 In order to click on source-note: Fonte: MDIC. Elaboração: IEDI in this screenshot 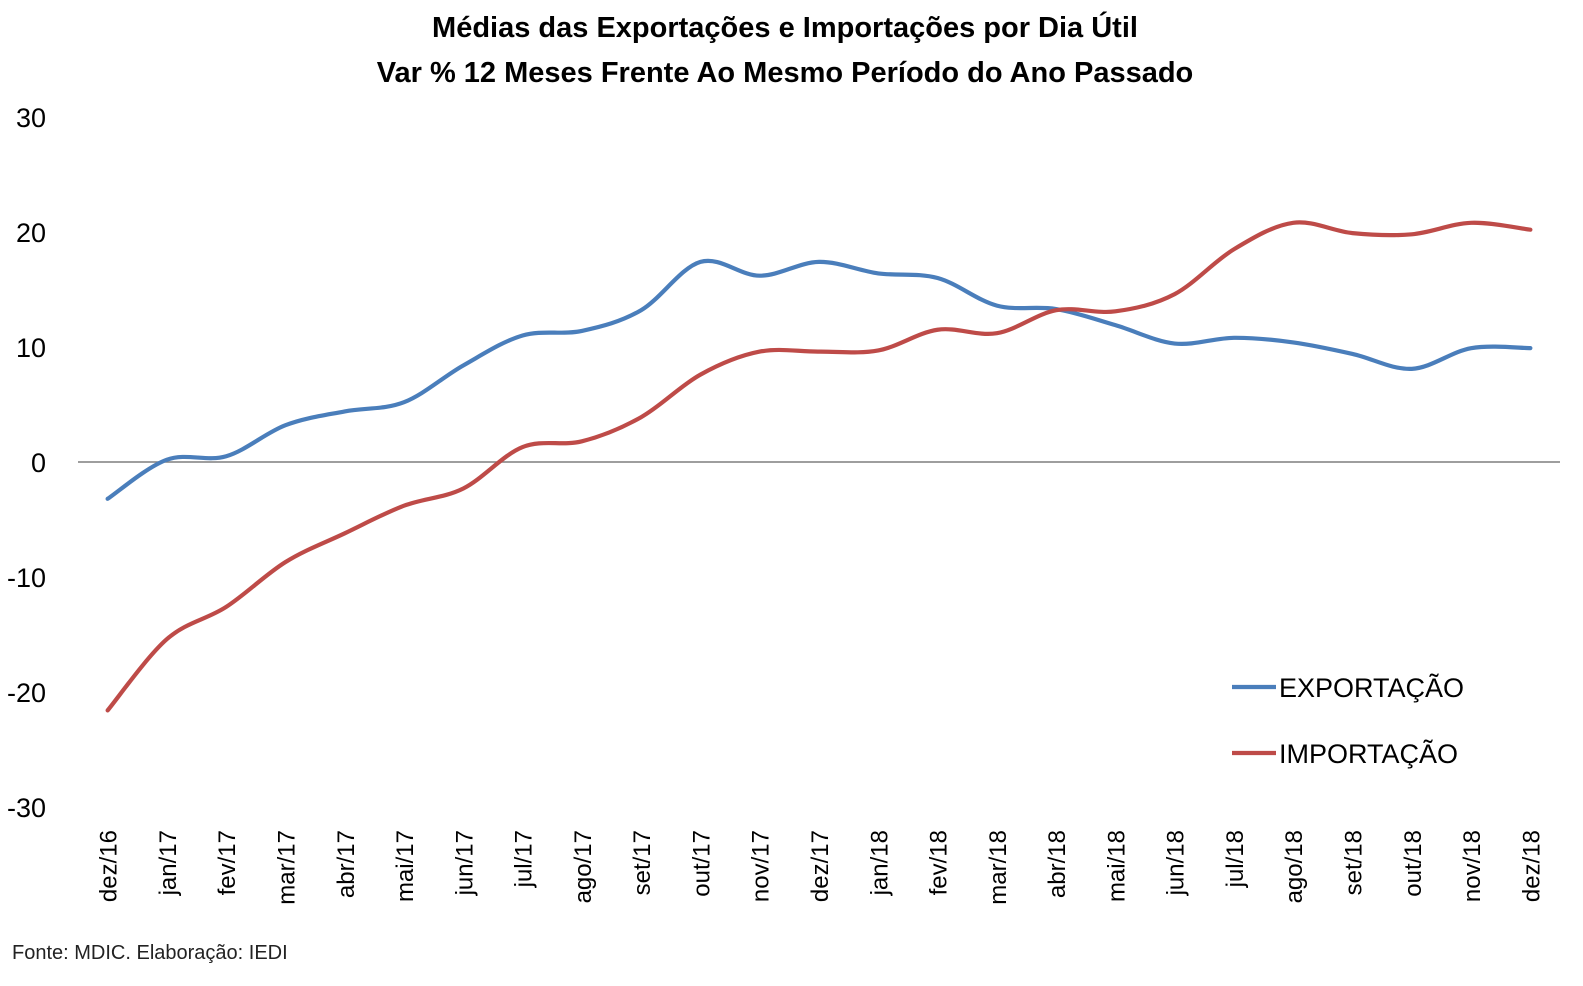, I will do `click(150, 953)`.